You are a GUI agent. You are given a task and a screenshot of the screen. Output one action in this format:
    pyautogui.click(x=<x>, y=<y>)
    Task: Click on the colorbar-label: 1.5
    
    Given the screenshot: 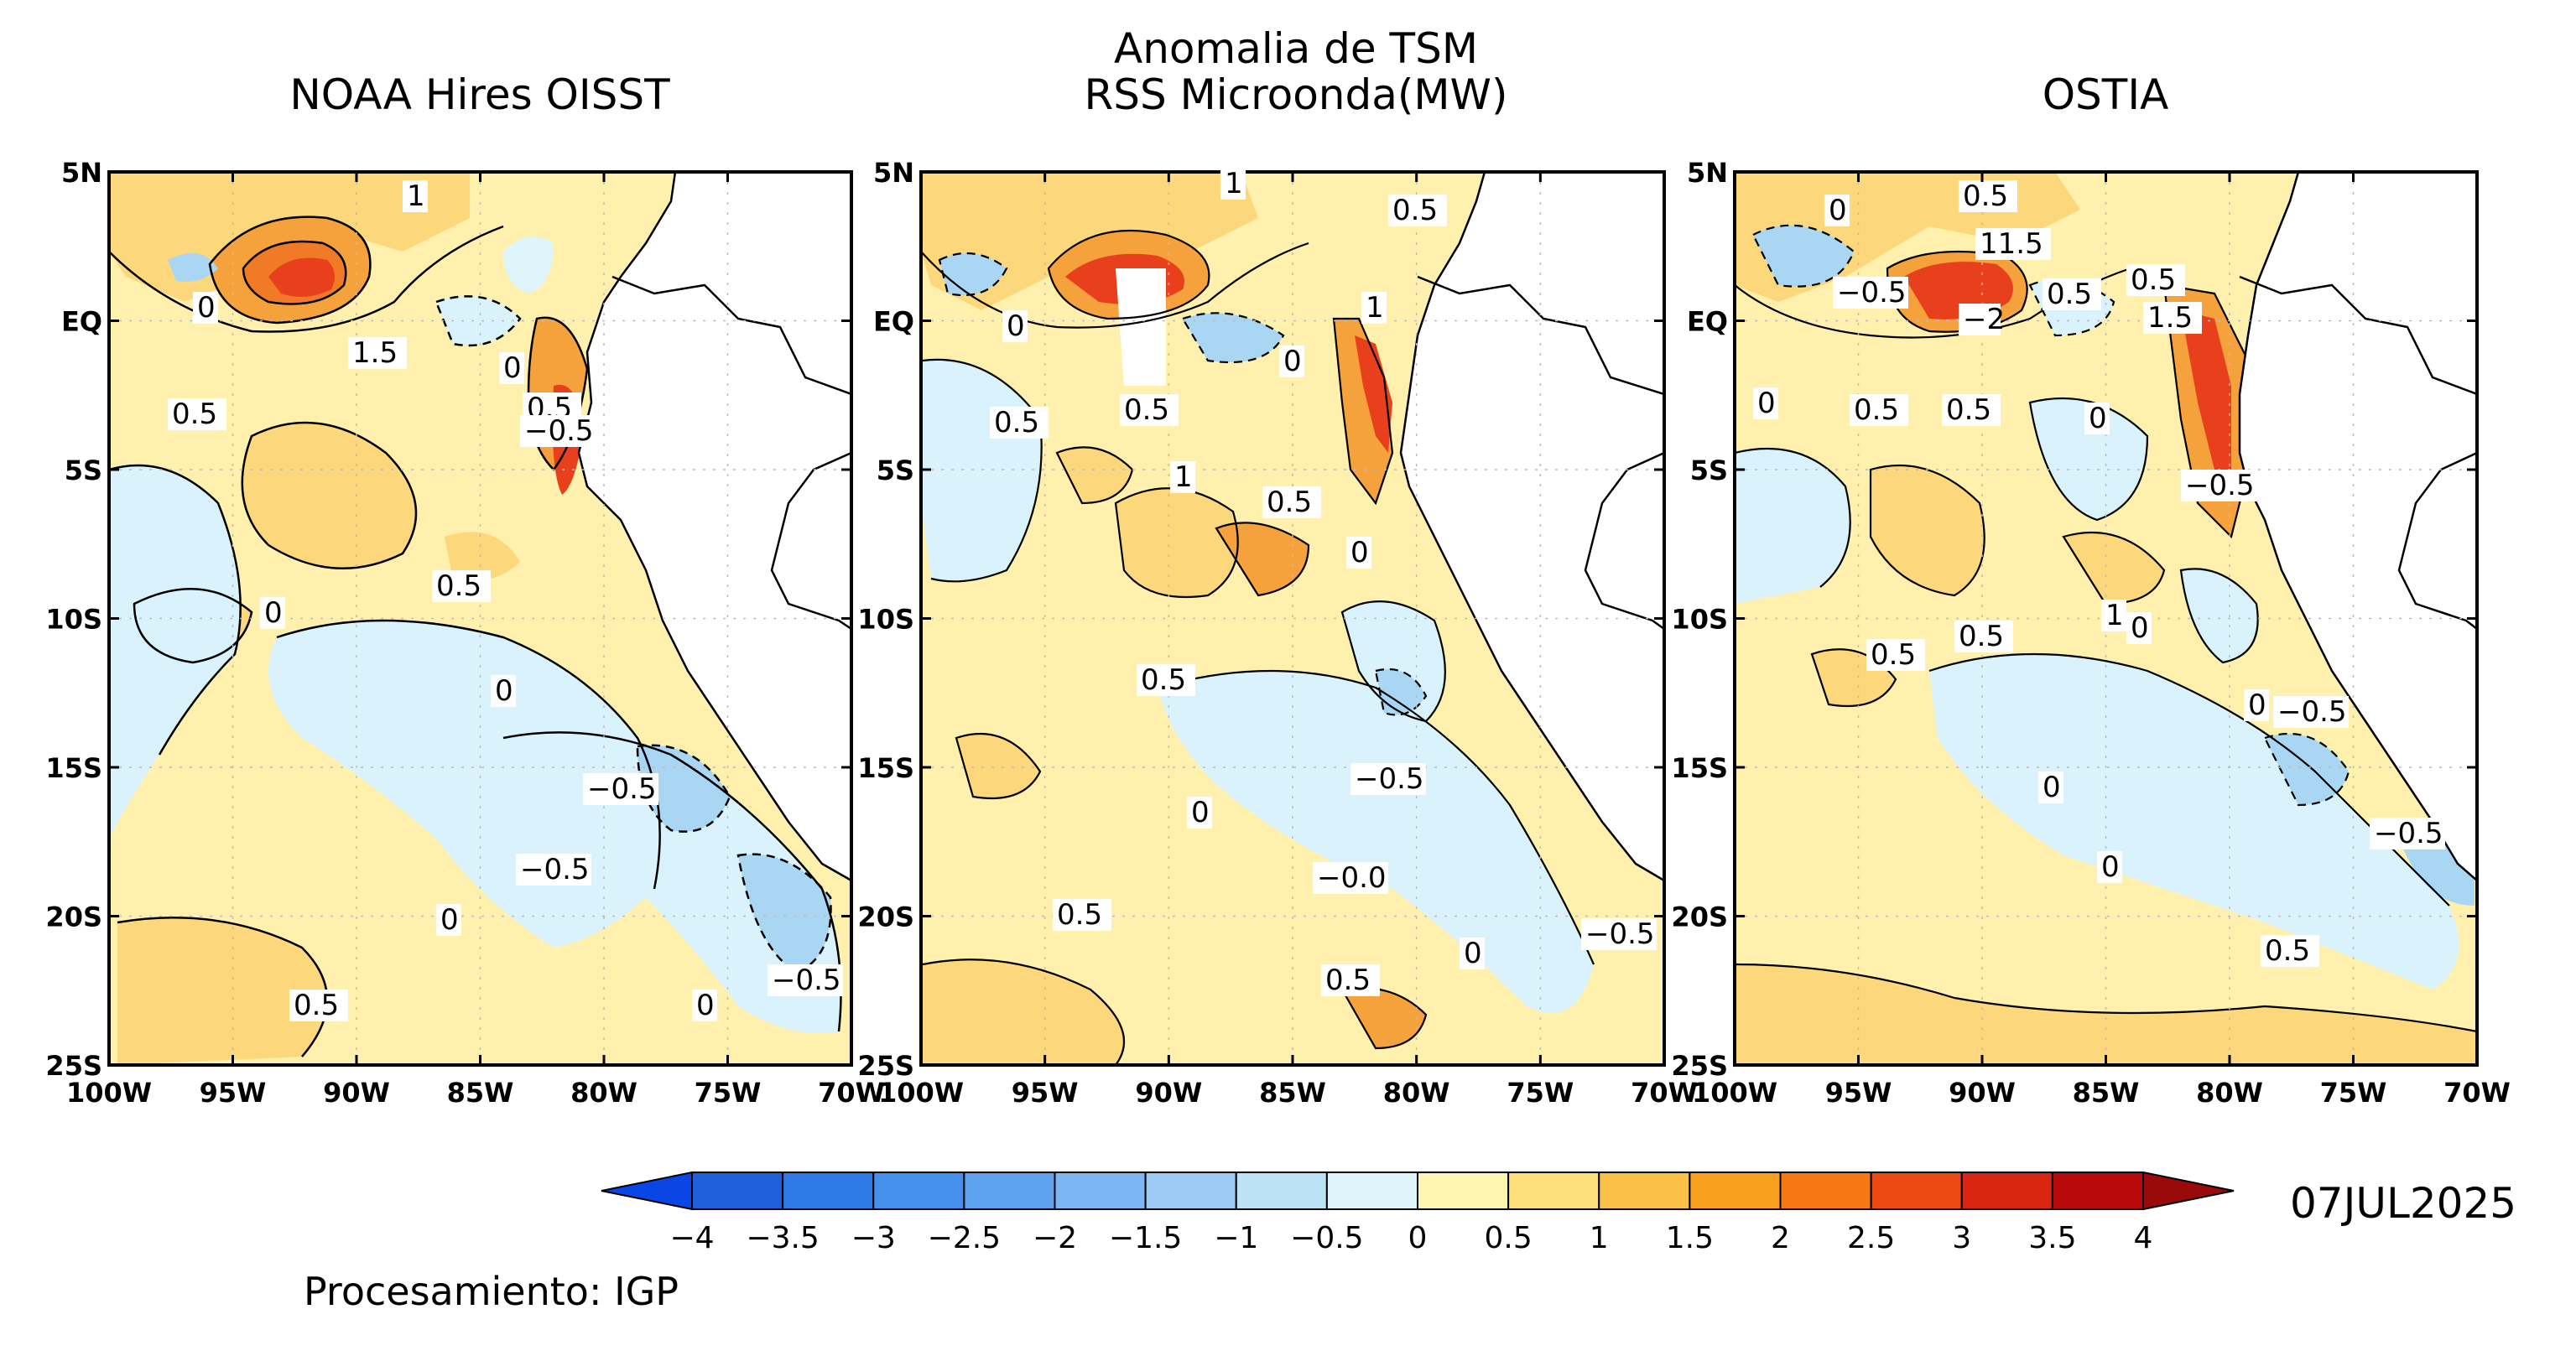 What is the action you would take?
    pyautogui.click(x=1690, y=1238)
    